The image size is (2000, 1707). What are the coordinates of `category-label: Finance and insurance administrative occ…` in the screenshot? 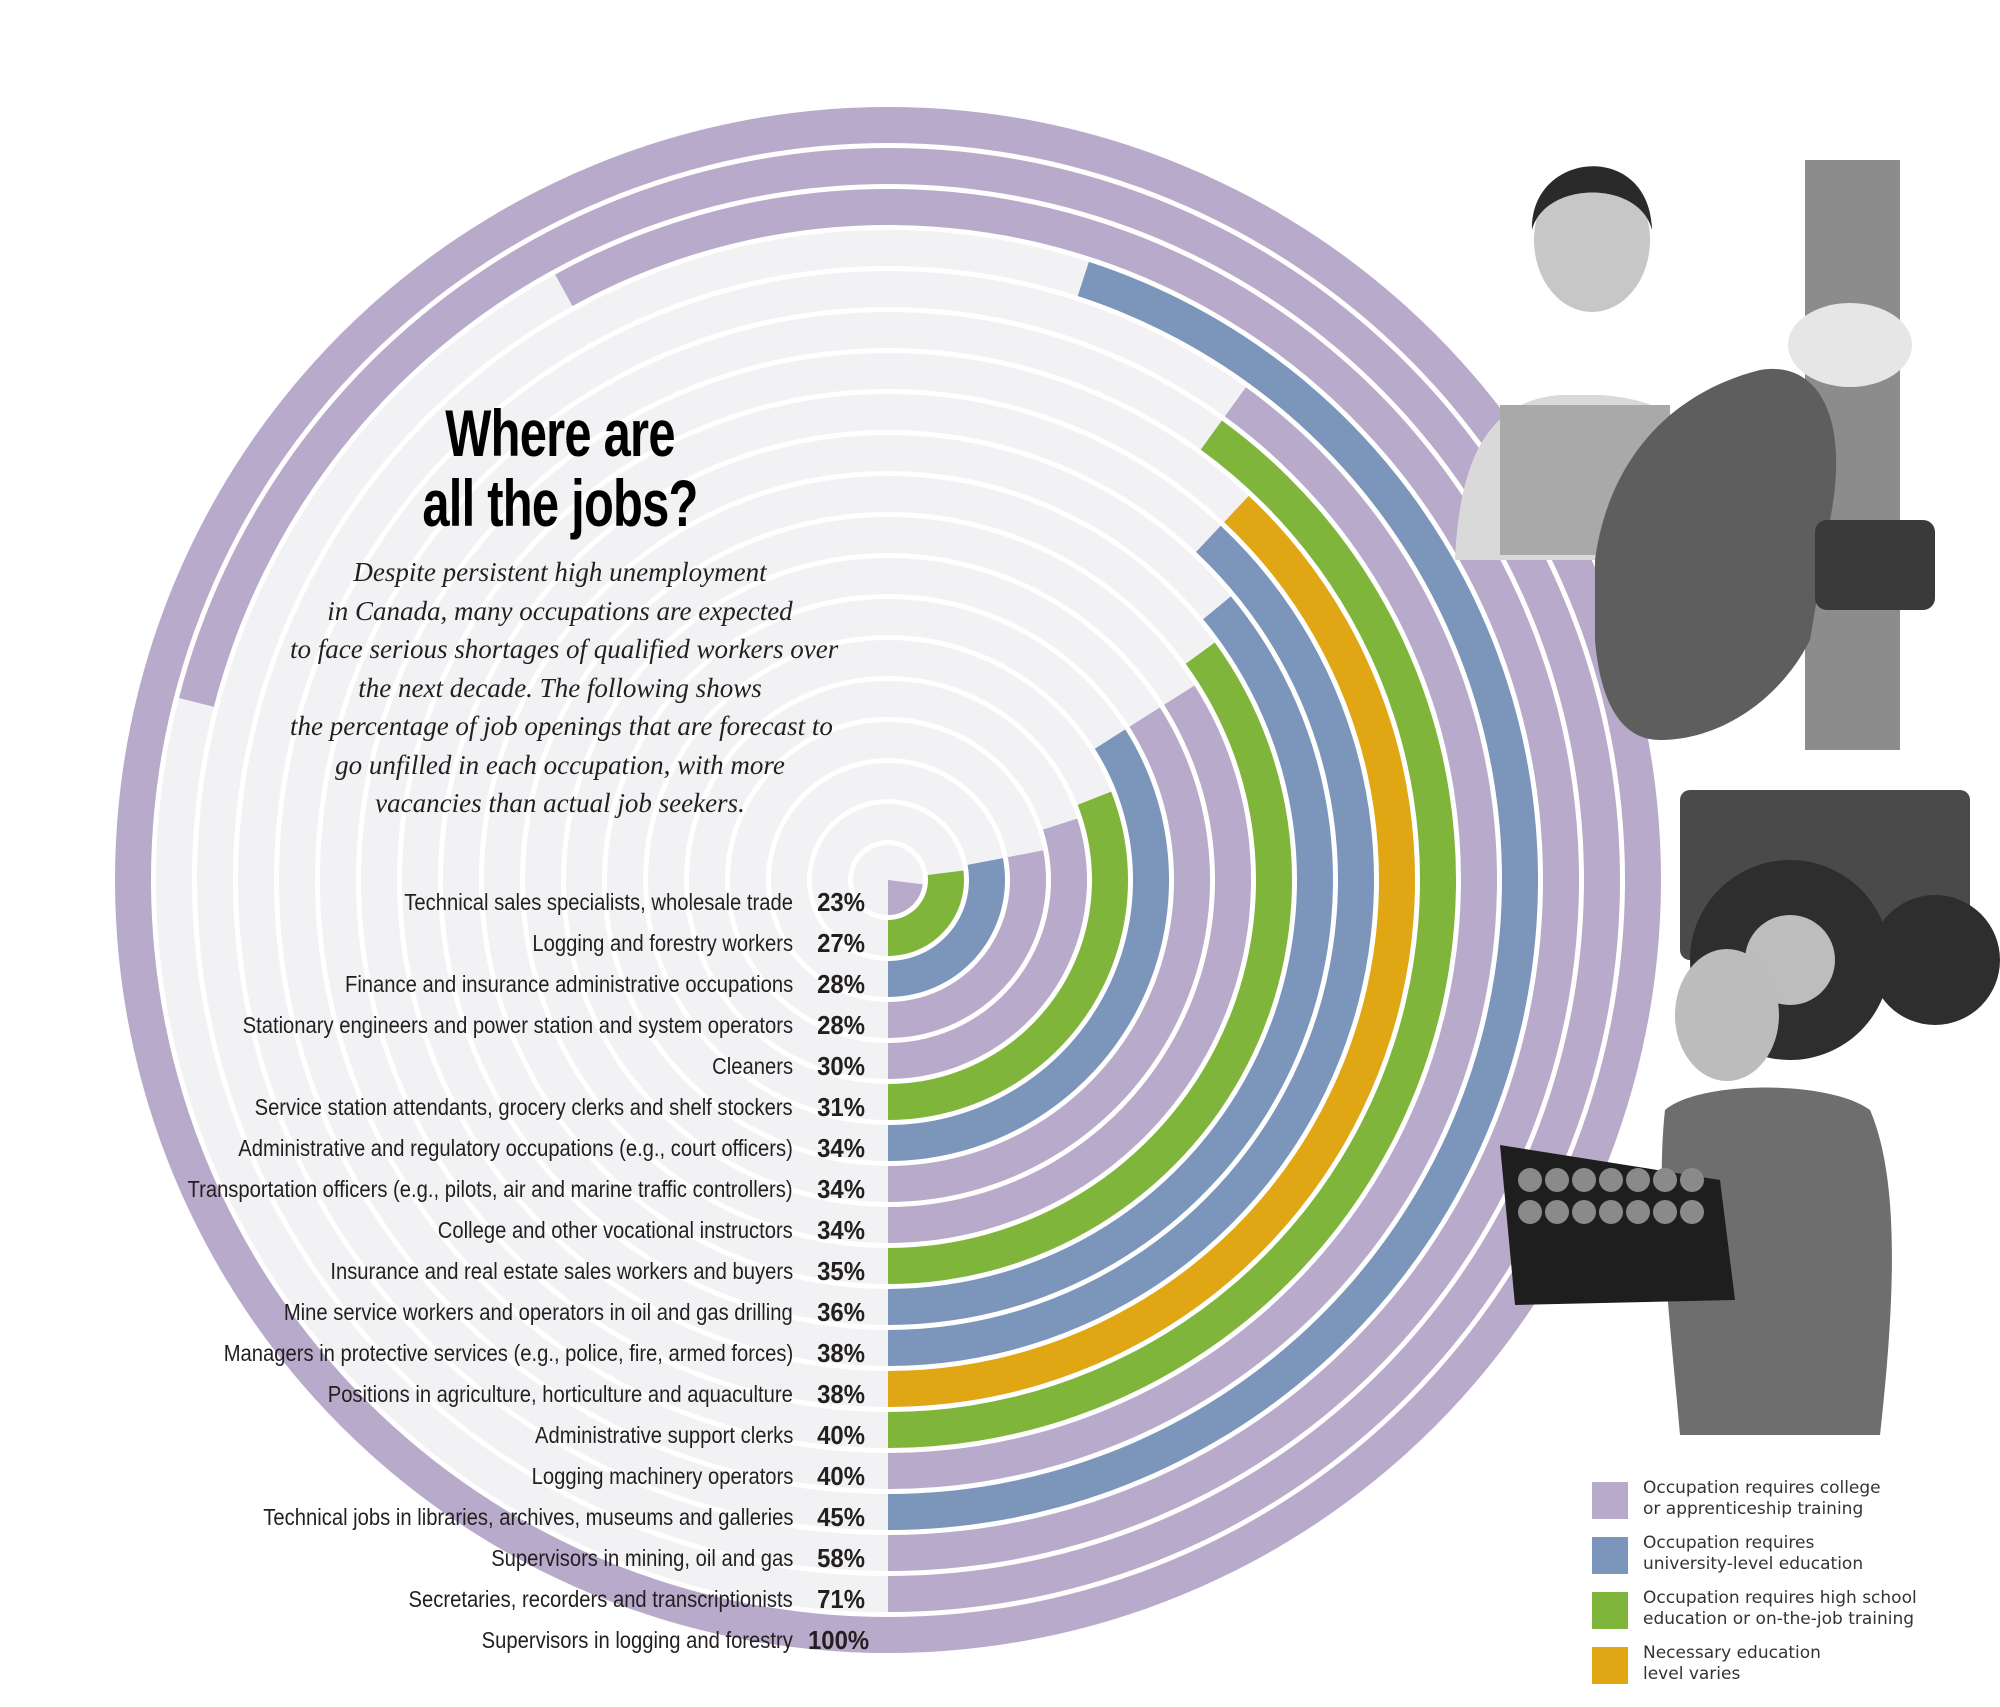 It's located at (568, 984).